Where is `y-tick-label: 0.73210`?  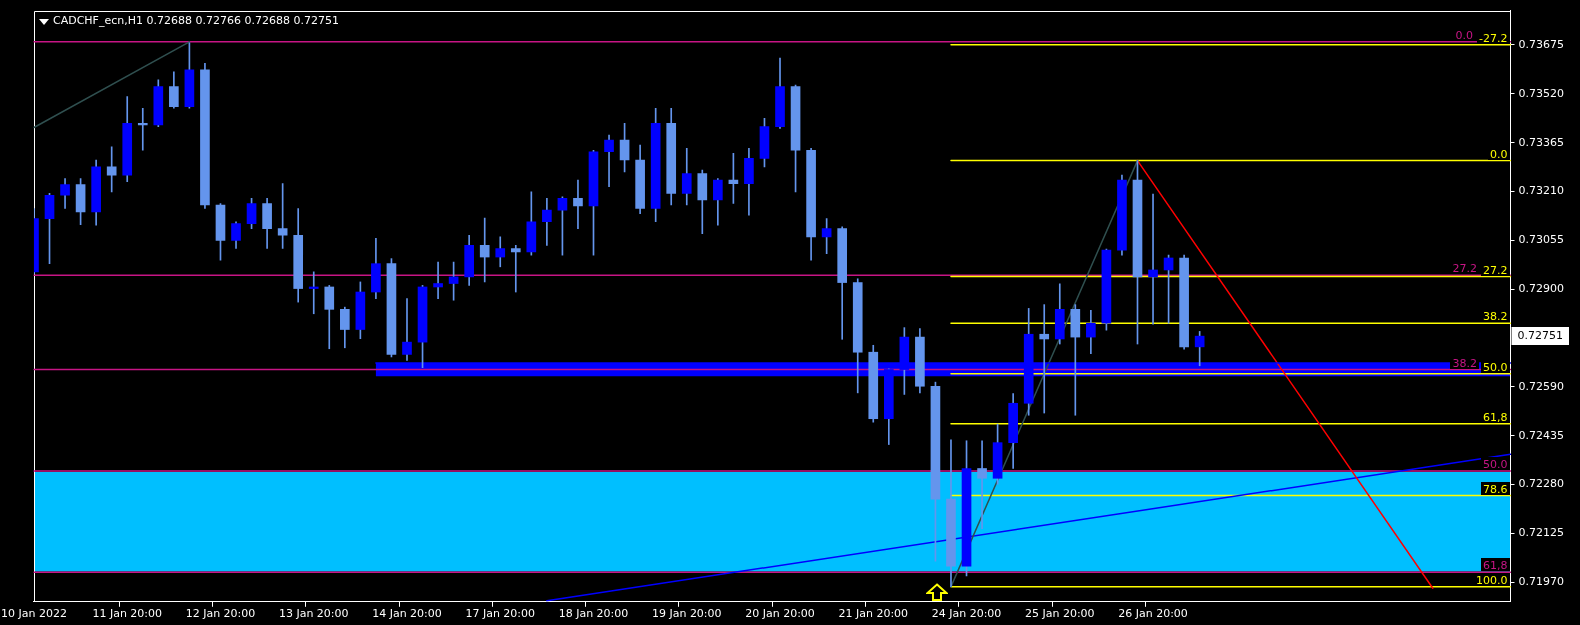 y-tick-label: 0.73210 is located at coordinates (1541, 191).